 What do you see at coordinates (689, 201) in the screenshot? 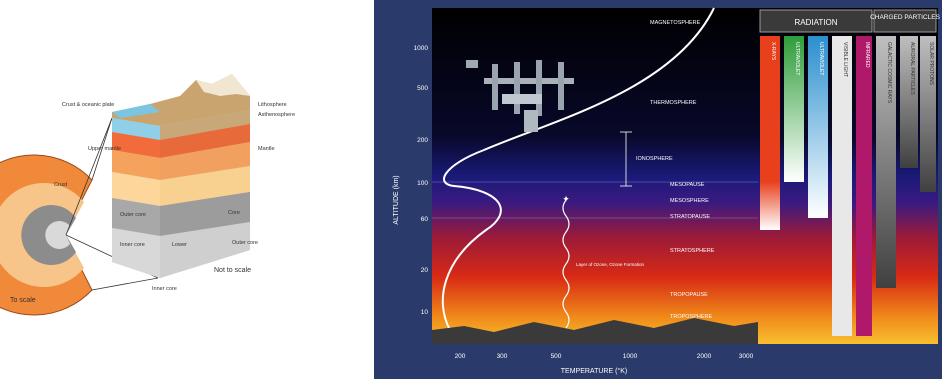
I see `layer-mesosphere: MESOSPHERE` at bounding box center [689, 201].